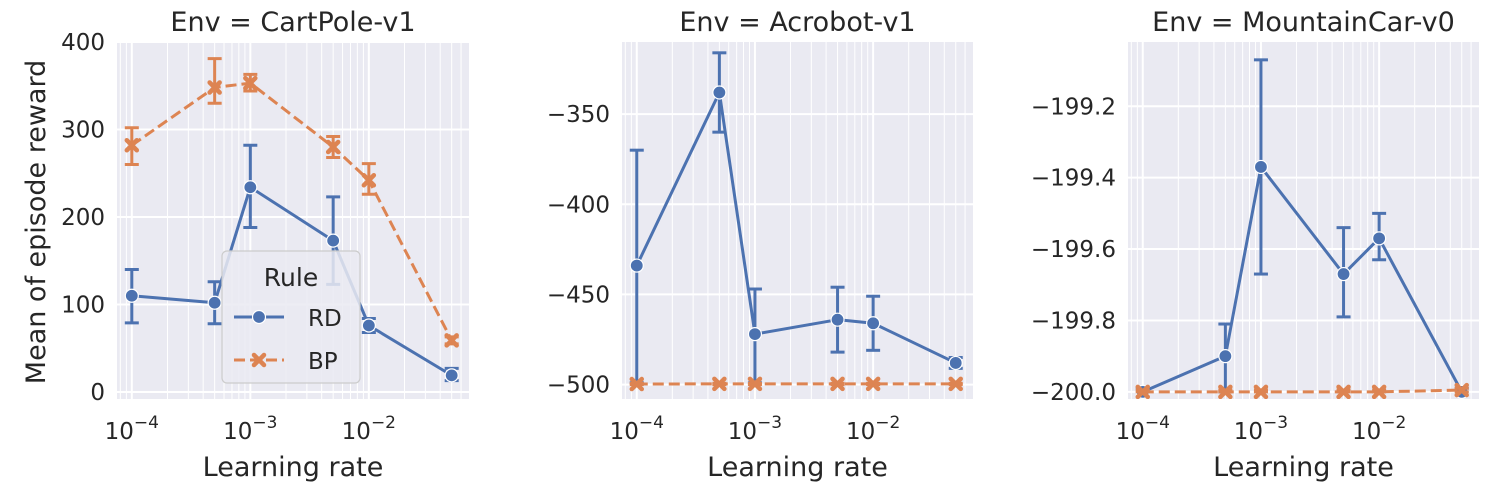 The width and height of the screenshot is (1489, 491). What do you see at coordinates (1073, 250) in the screenshot?
I see `y-tick-label: −199.6` at bounding box center [1073, 250].